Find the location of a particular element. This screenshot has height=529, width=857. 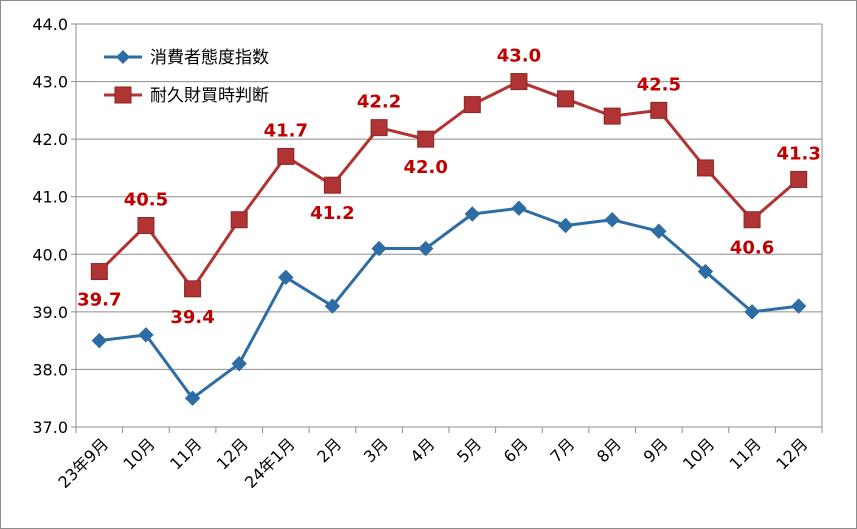

data-label: 39.7 is located at coordinates (99, 300).